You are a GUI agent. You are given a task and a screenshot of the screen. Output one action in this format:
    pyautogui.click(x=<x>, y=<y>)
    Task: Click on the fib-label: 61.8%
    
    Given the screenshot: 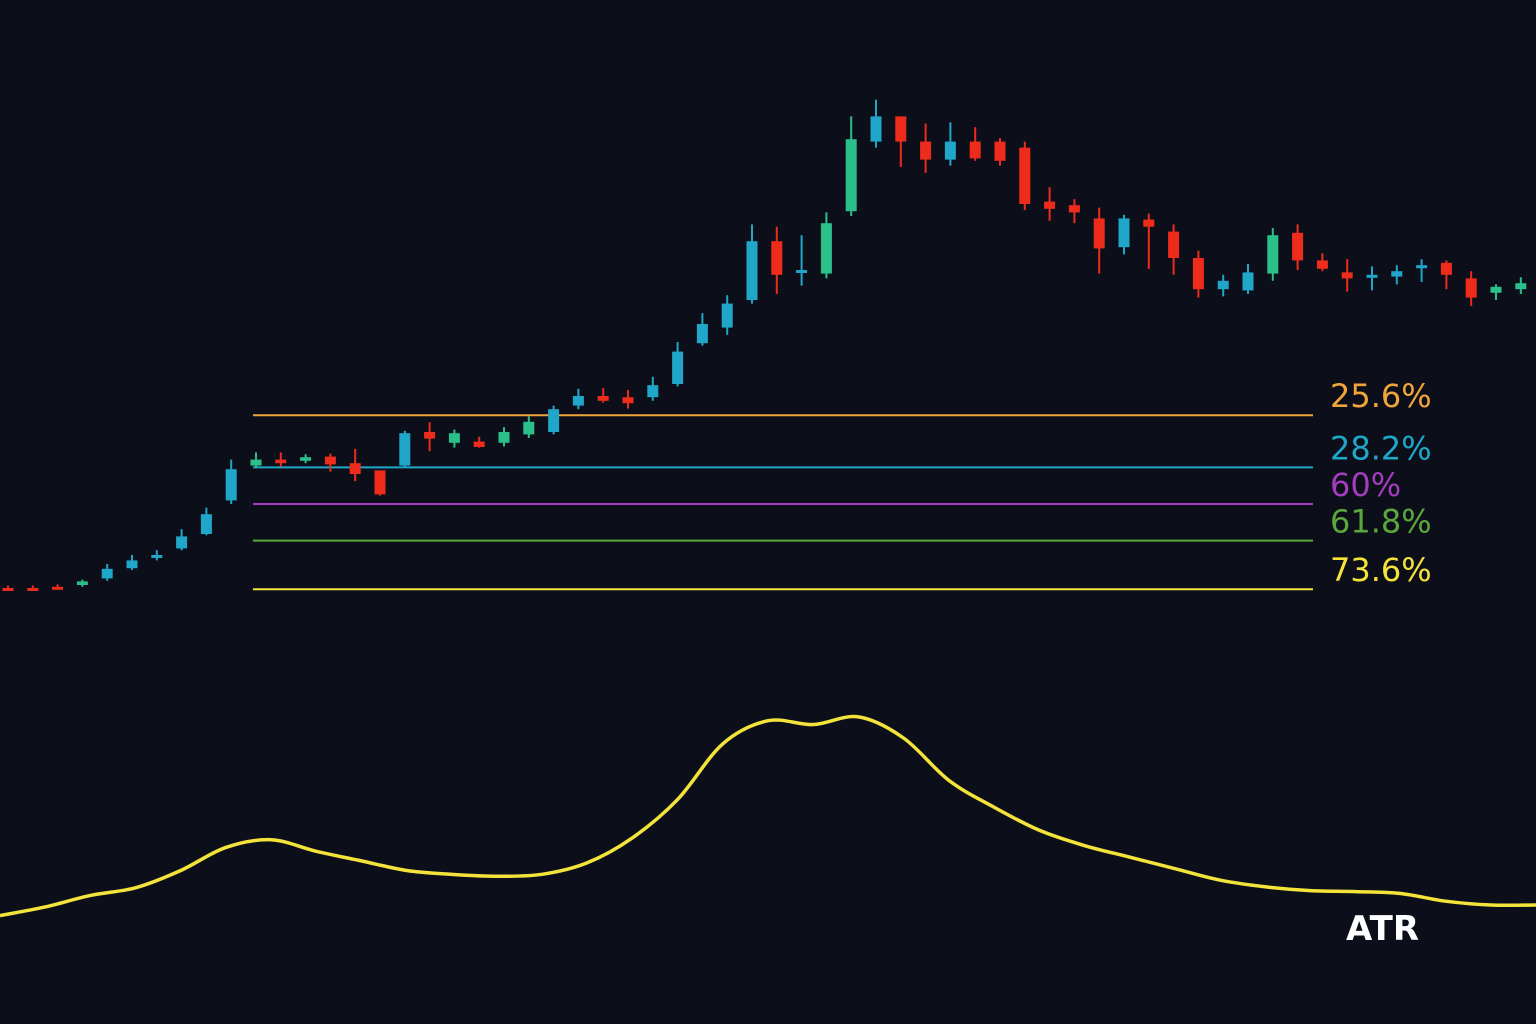 What is the action you would take?
    pyautogui.click(x=1381, y=522)
    